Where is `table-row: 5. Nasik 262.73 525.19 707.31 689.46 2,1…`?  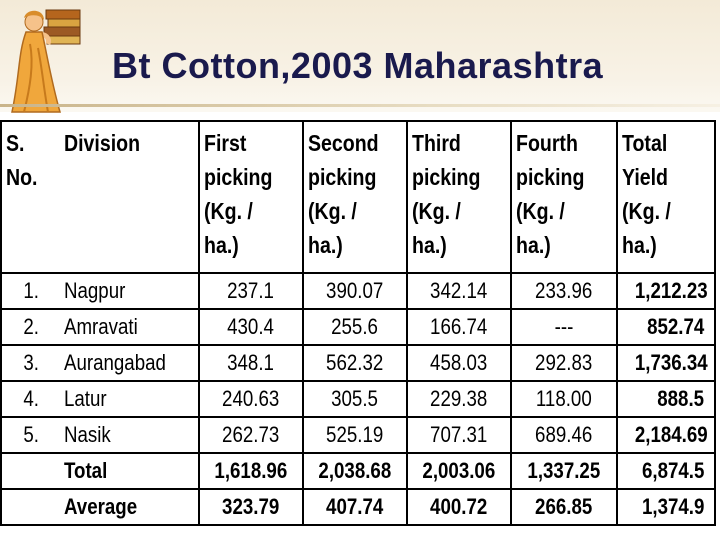 table-row: 5. Nasik 262.73 525.19 707.31 689.46 2,1… is located at coordinates (358, 435).